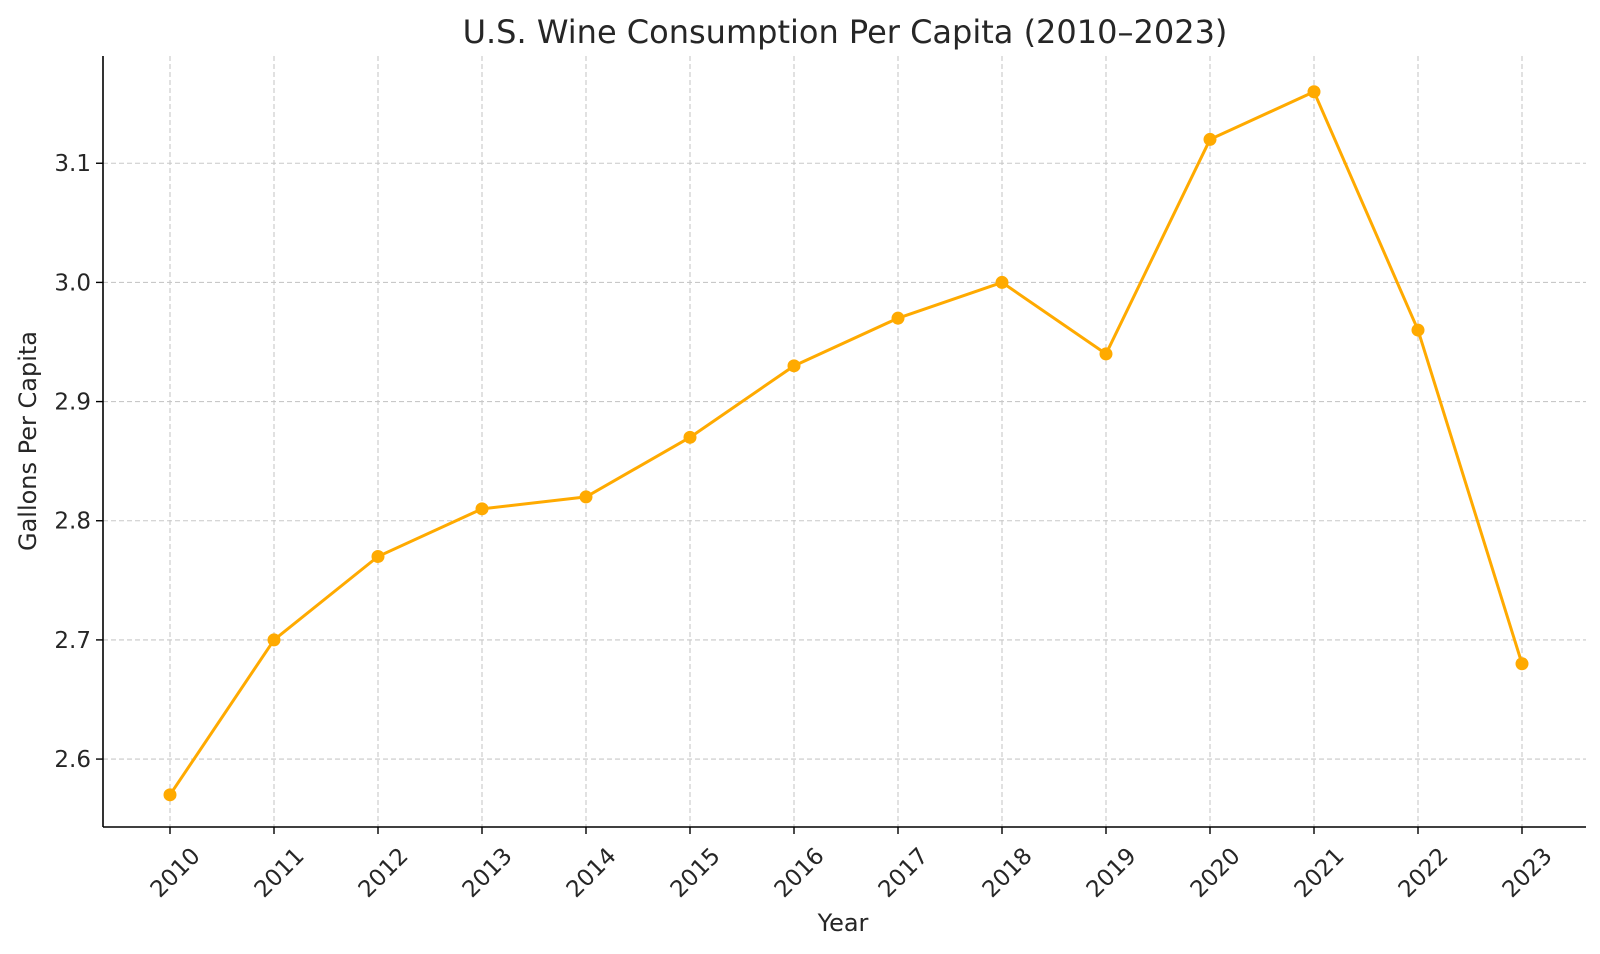 This screenshot has width=1600, height=954. What do you see at coordinates (78, 462) in the screenshot?
I see `y-axis-ticks: 2.6 2.7 2.8 2.9 3.0 3.1` at bounding box center [78, 462].